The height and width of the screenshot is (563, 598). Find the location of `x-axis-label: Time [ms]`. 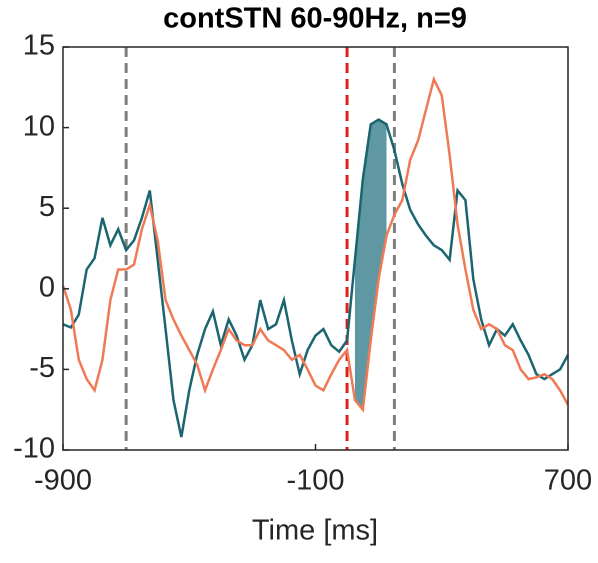

x-axis-label: Time [ms] is located at coordinates (315, 531).